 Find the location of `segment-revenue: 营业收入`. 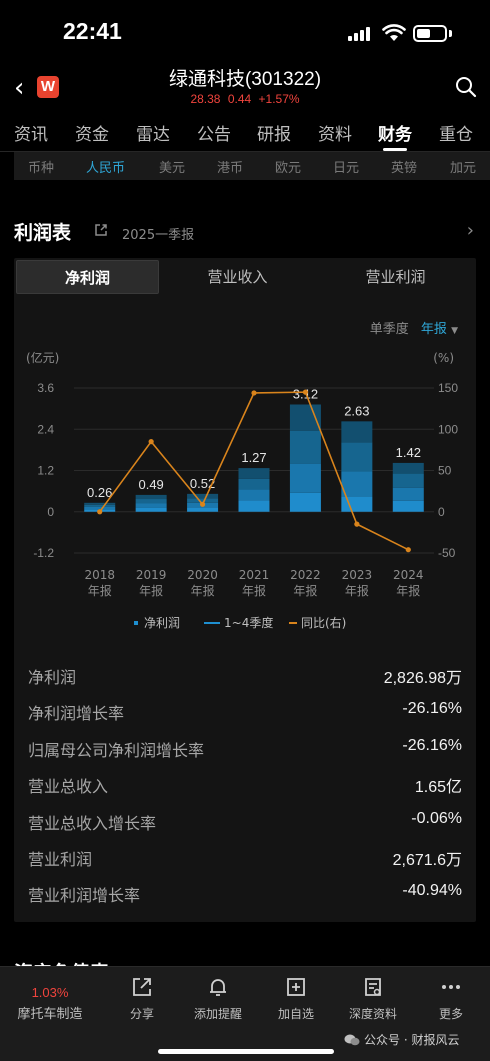

segment-revenue: 营业收入 is located at coordinates (237, 277).